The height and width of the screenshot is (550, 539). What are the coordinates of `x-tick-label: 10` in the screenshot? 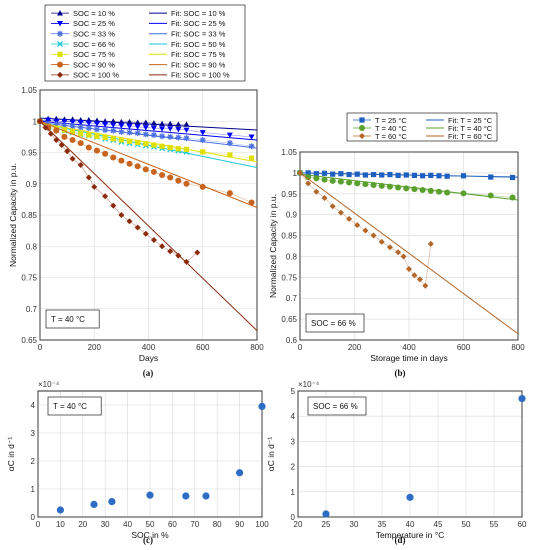 It's located at (60, 524).